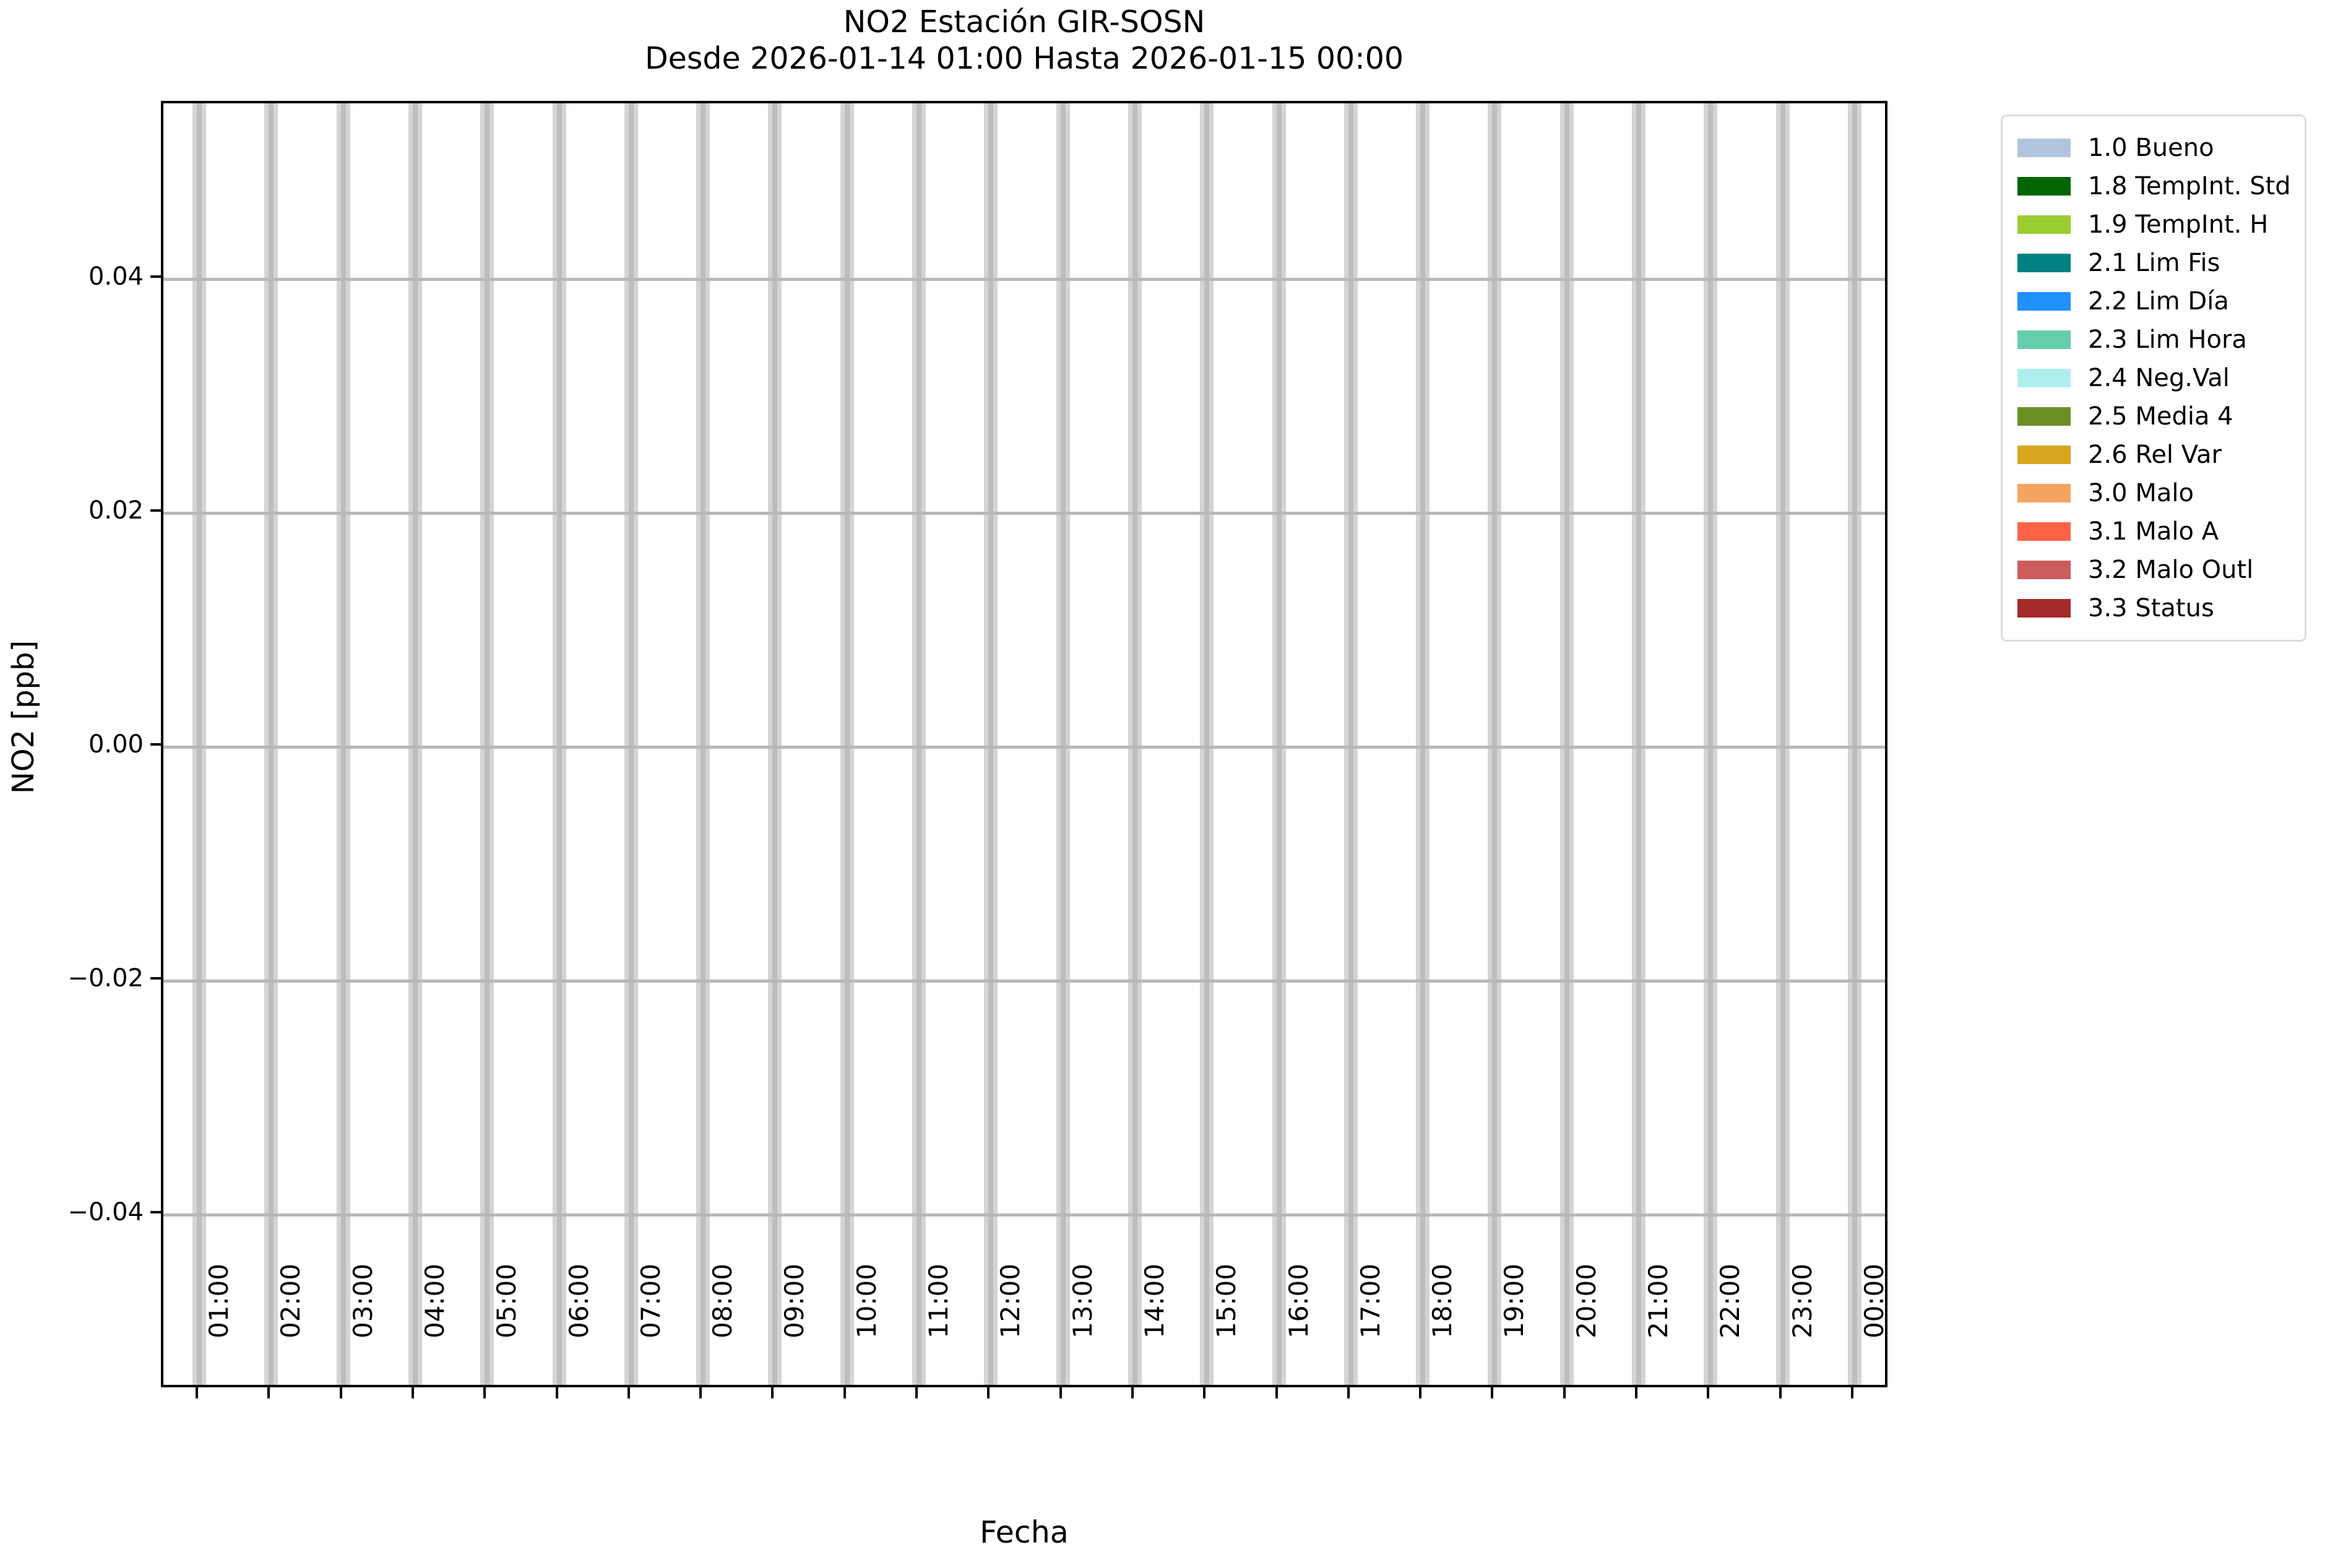 This screenshot has width=2325, height=1568. Describe the element at coordinates (106, 1211) in the screenshot. I see `y-tick-label: −0.04` at that location.